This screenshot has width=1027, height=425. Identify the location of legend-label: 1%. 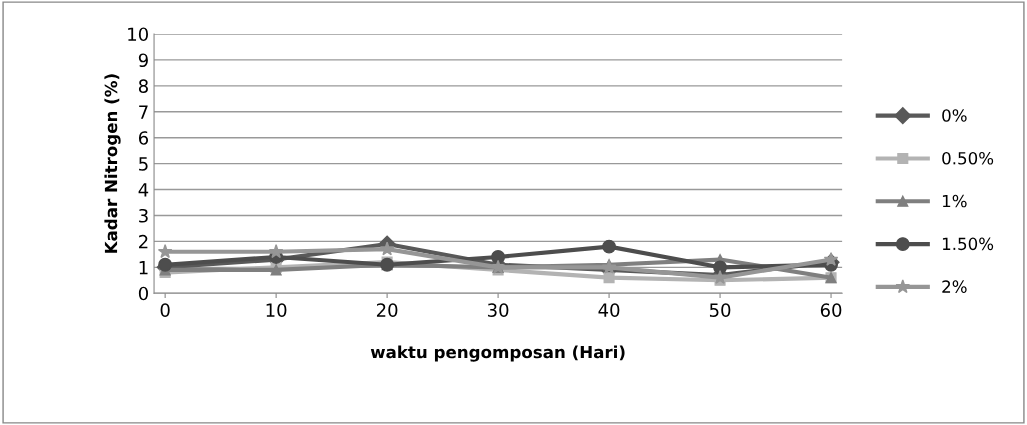
(954, 201).